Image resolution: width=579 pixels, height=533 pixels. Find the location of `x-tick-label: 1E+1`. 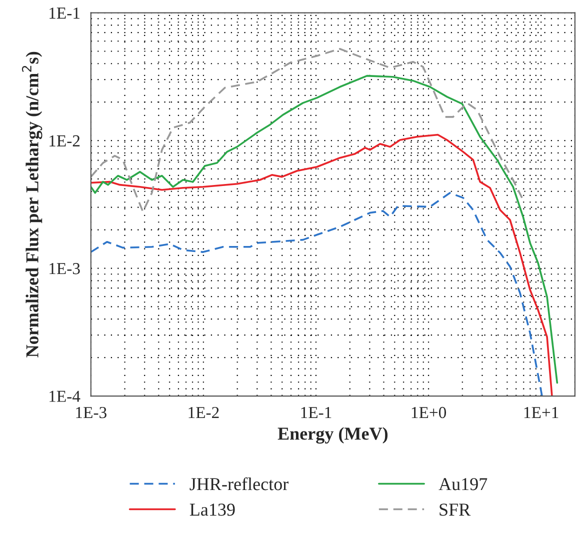

x-tick-label: 1E+1 is located at coordinates (541, 412).